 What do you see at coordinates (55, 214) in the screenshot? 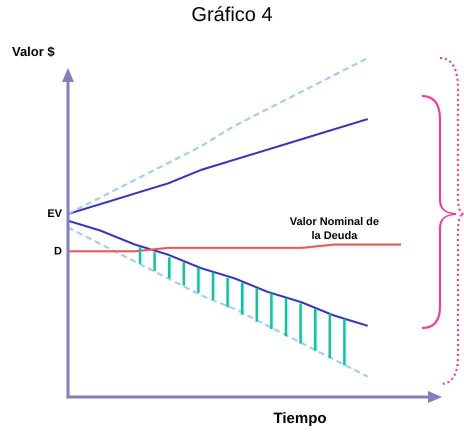
I see `text: EV` at bounding box center [55, 214].